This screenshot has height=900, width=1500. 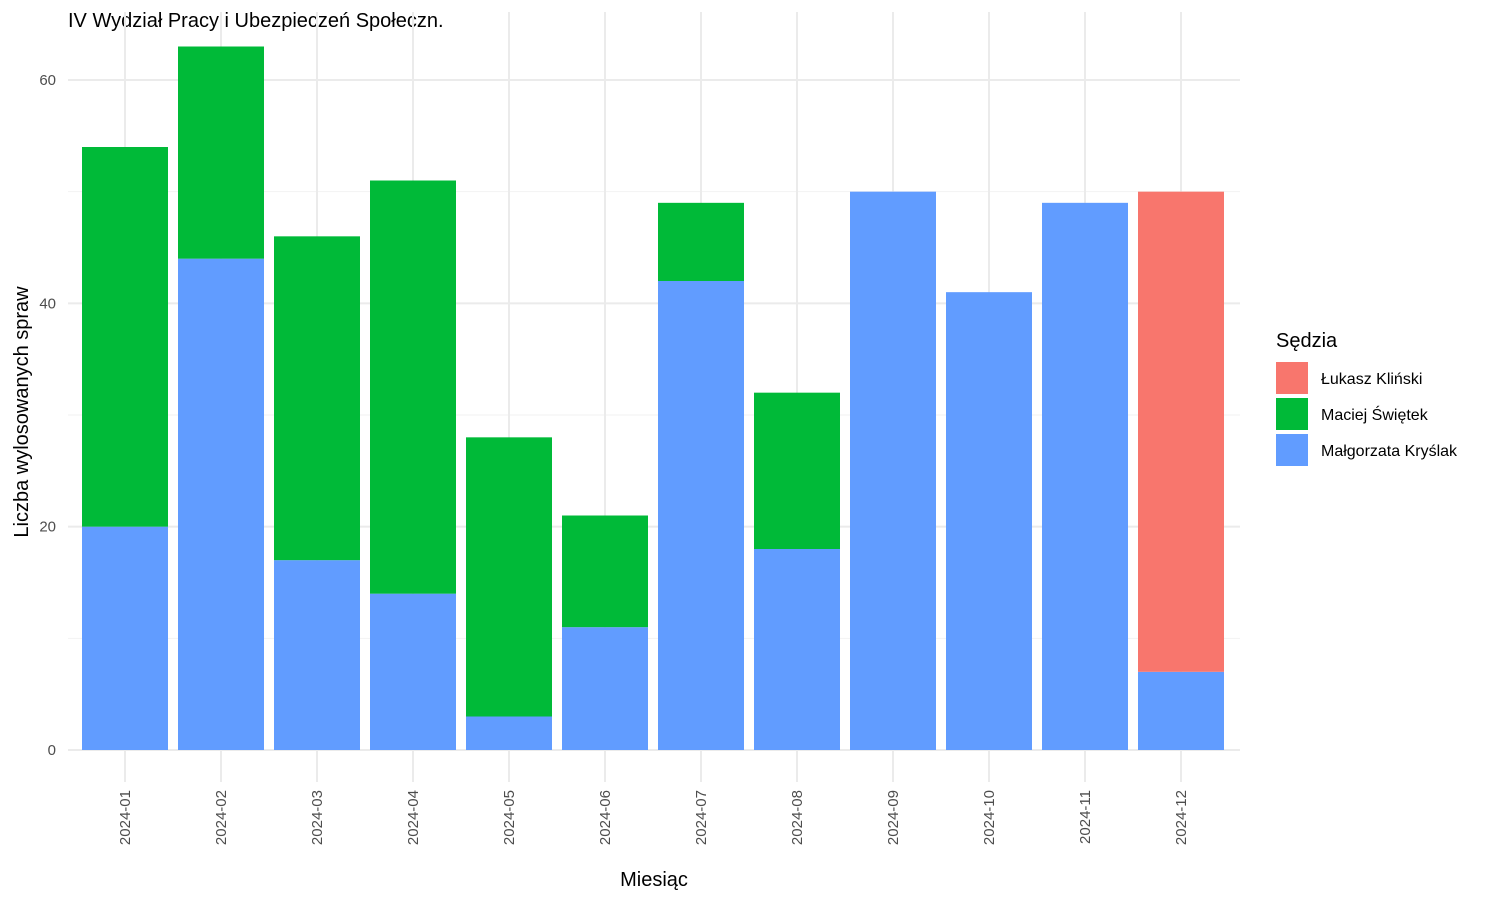 I want to click on y-tick-label: 20, so click(x=47, y=527).